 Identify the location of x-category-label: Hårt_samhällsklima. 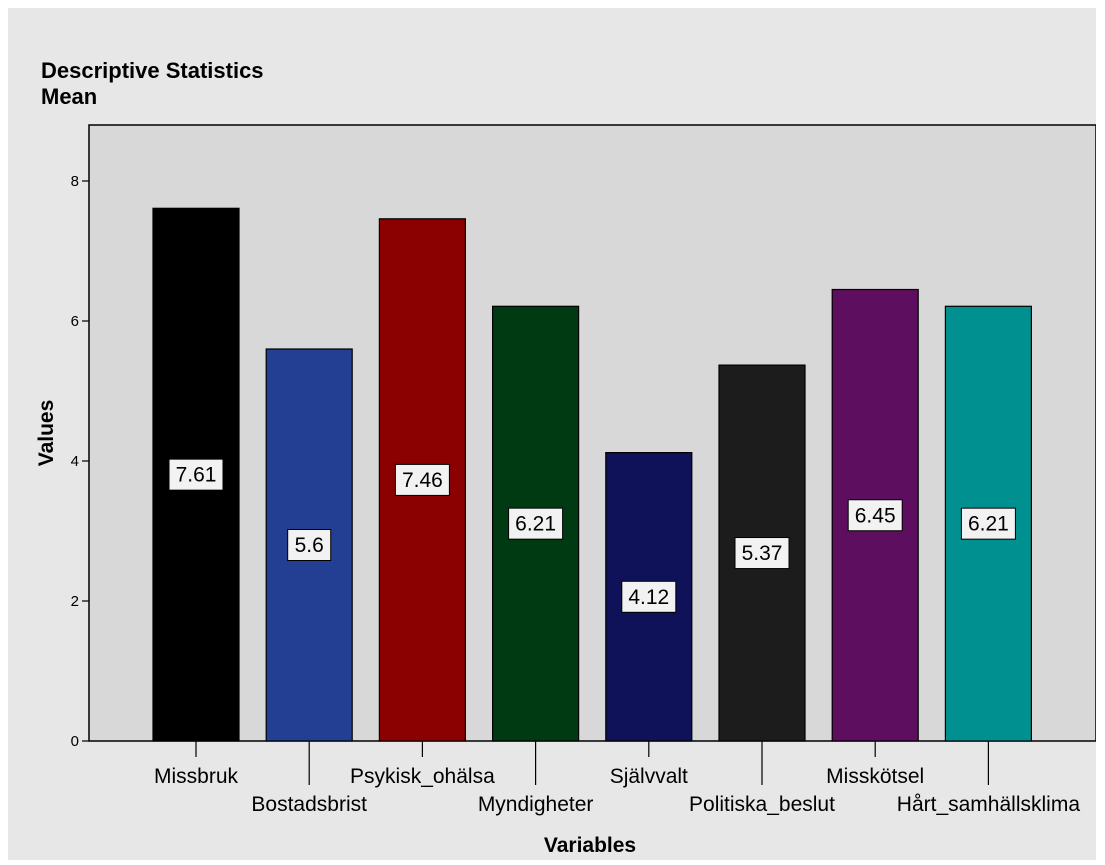
(989, 804).